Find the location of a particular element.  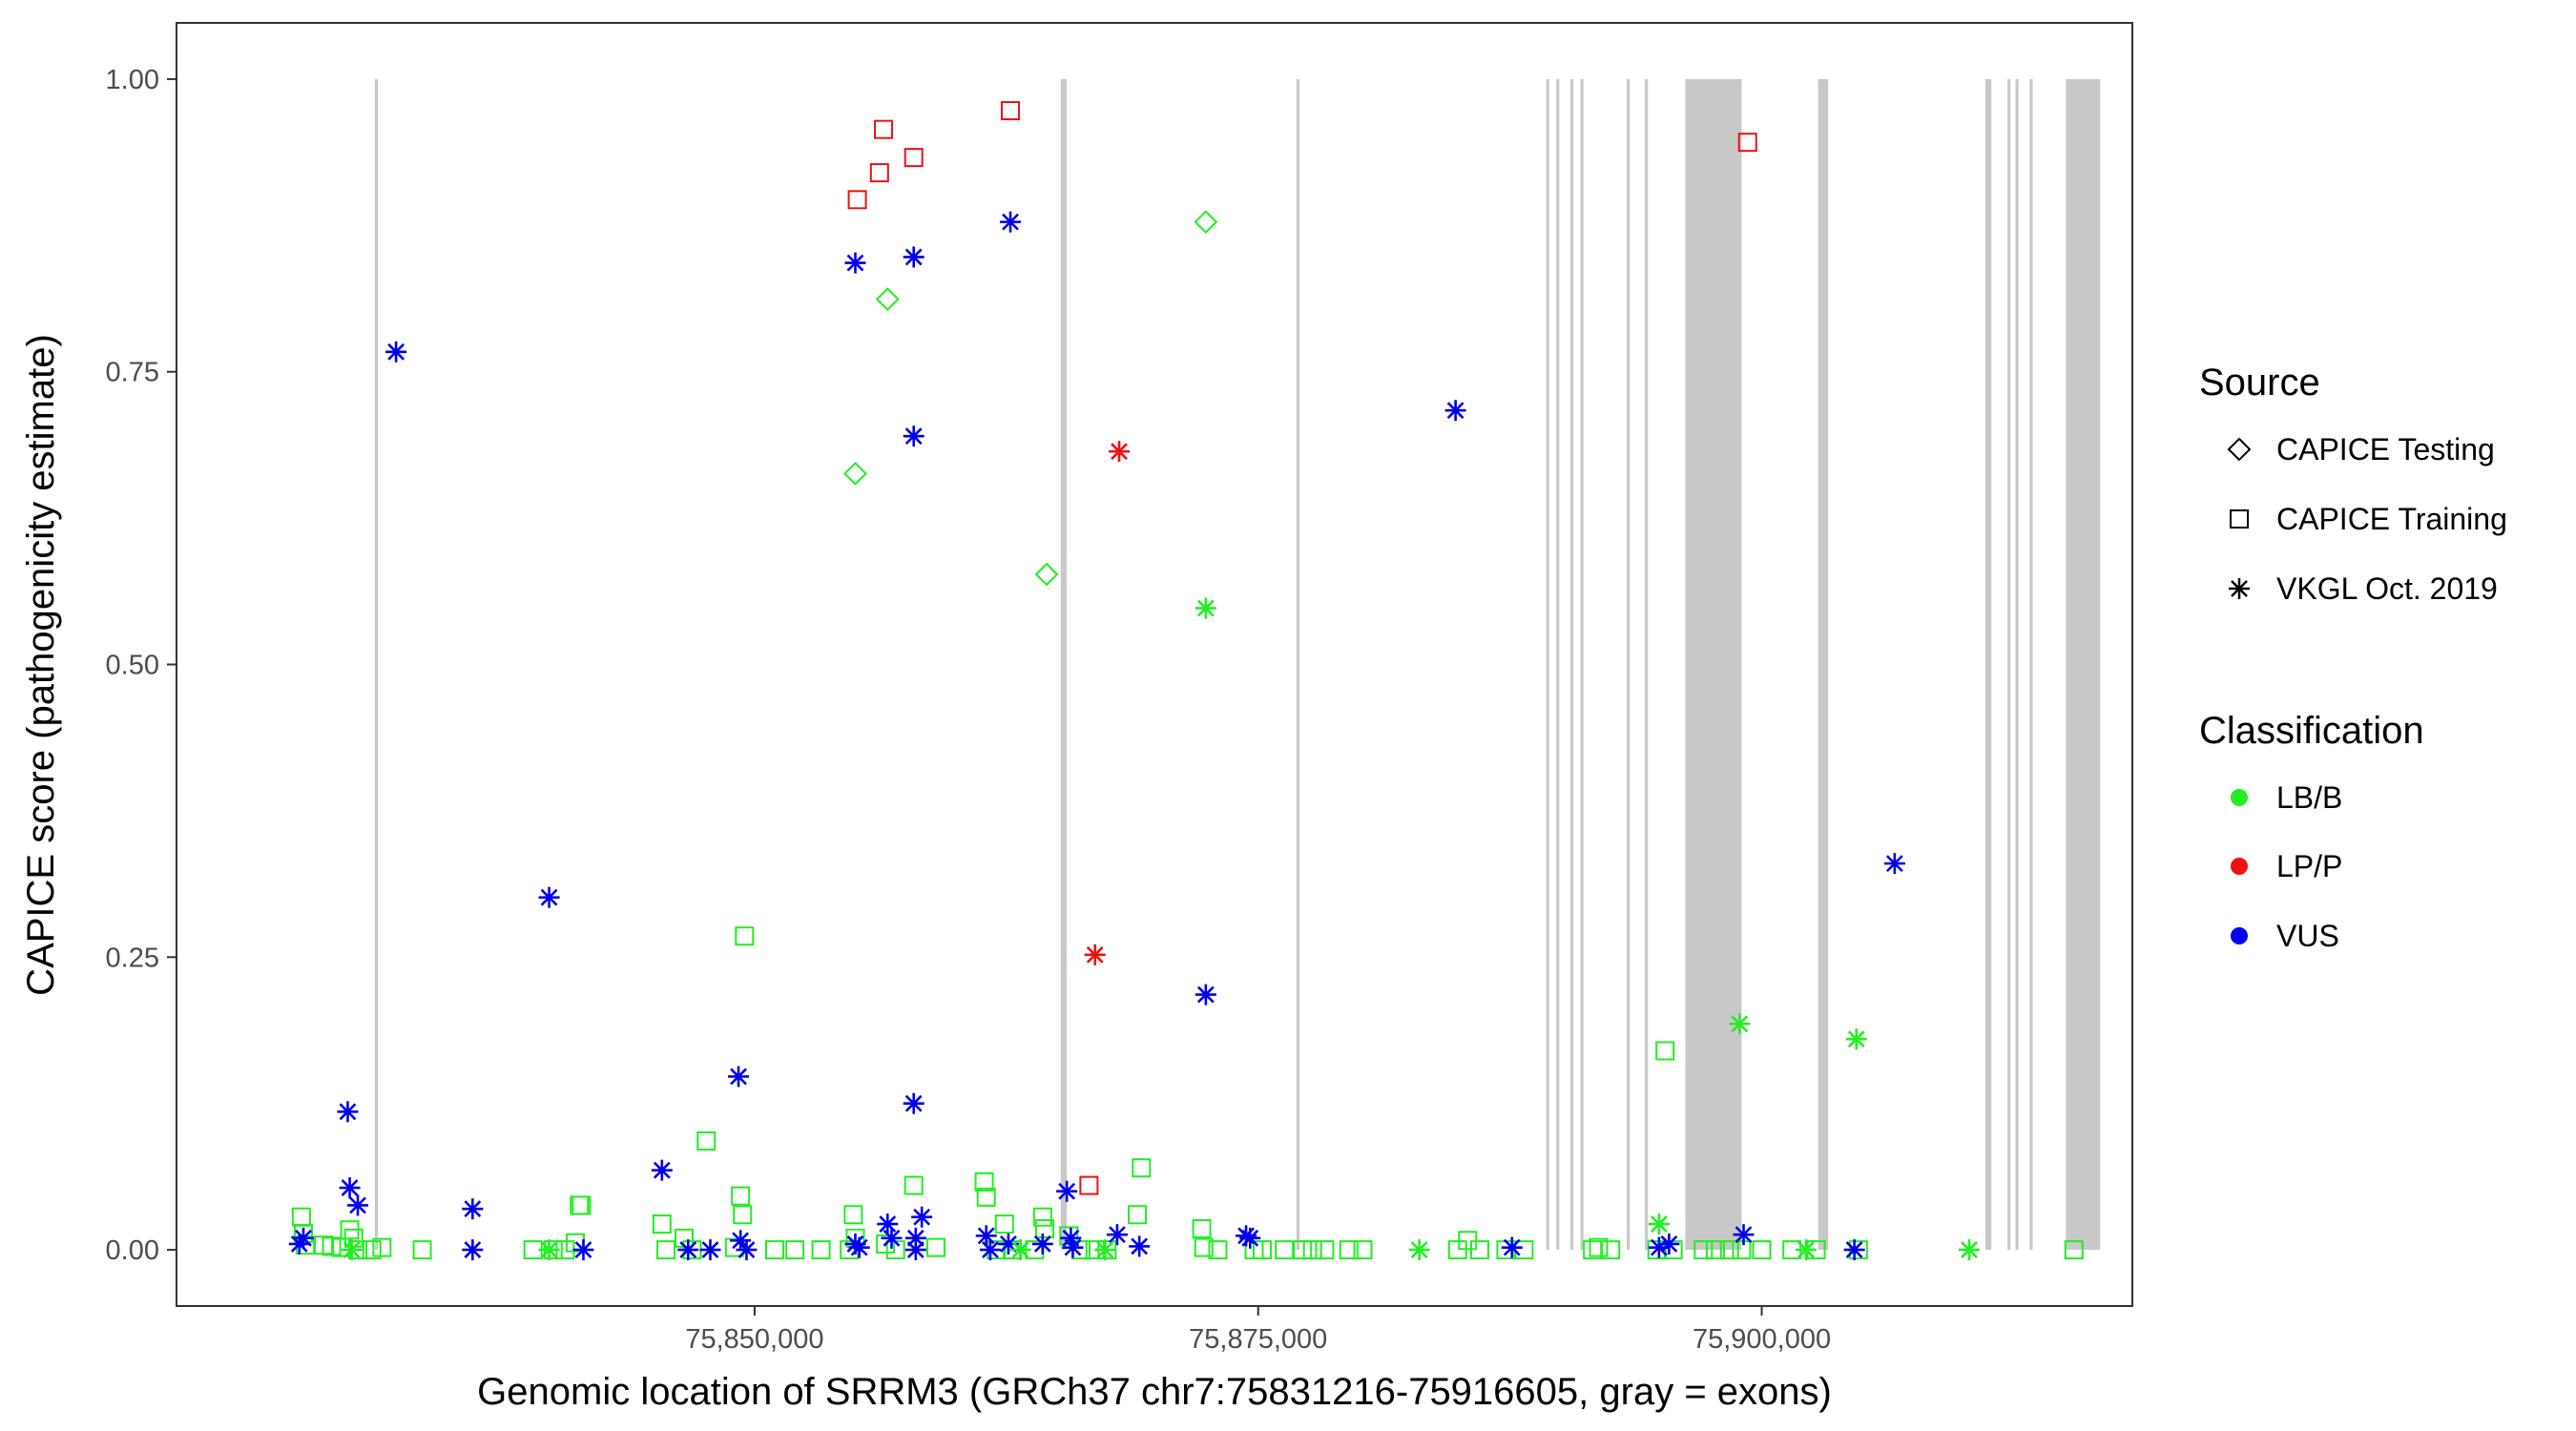

legend-item-lbb: LB/B is located at coordinates (2286, 797).